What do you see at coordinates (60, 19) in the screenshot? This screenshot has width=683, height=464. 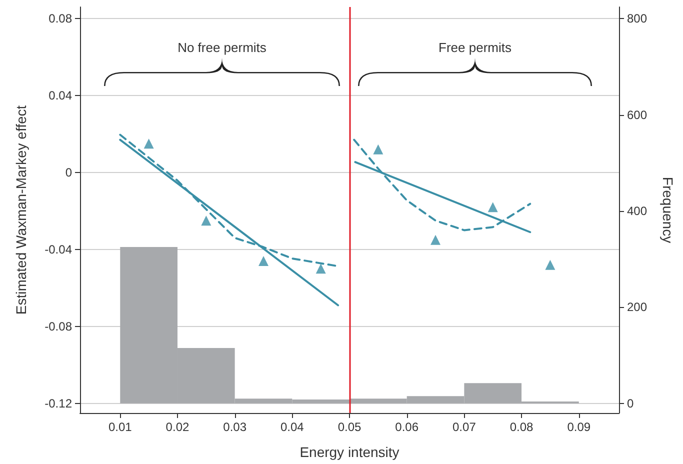 I see `y-tick-label: 0.08` at bounding box center [60, 19].